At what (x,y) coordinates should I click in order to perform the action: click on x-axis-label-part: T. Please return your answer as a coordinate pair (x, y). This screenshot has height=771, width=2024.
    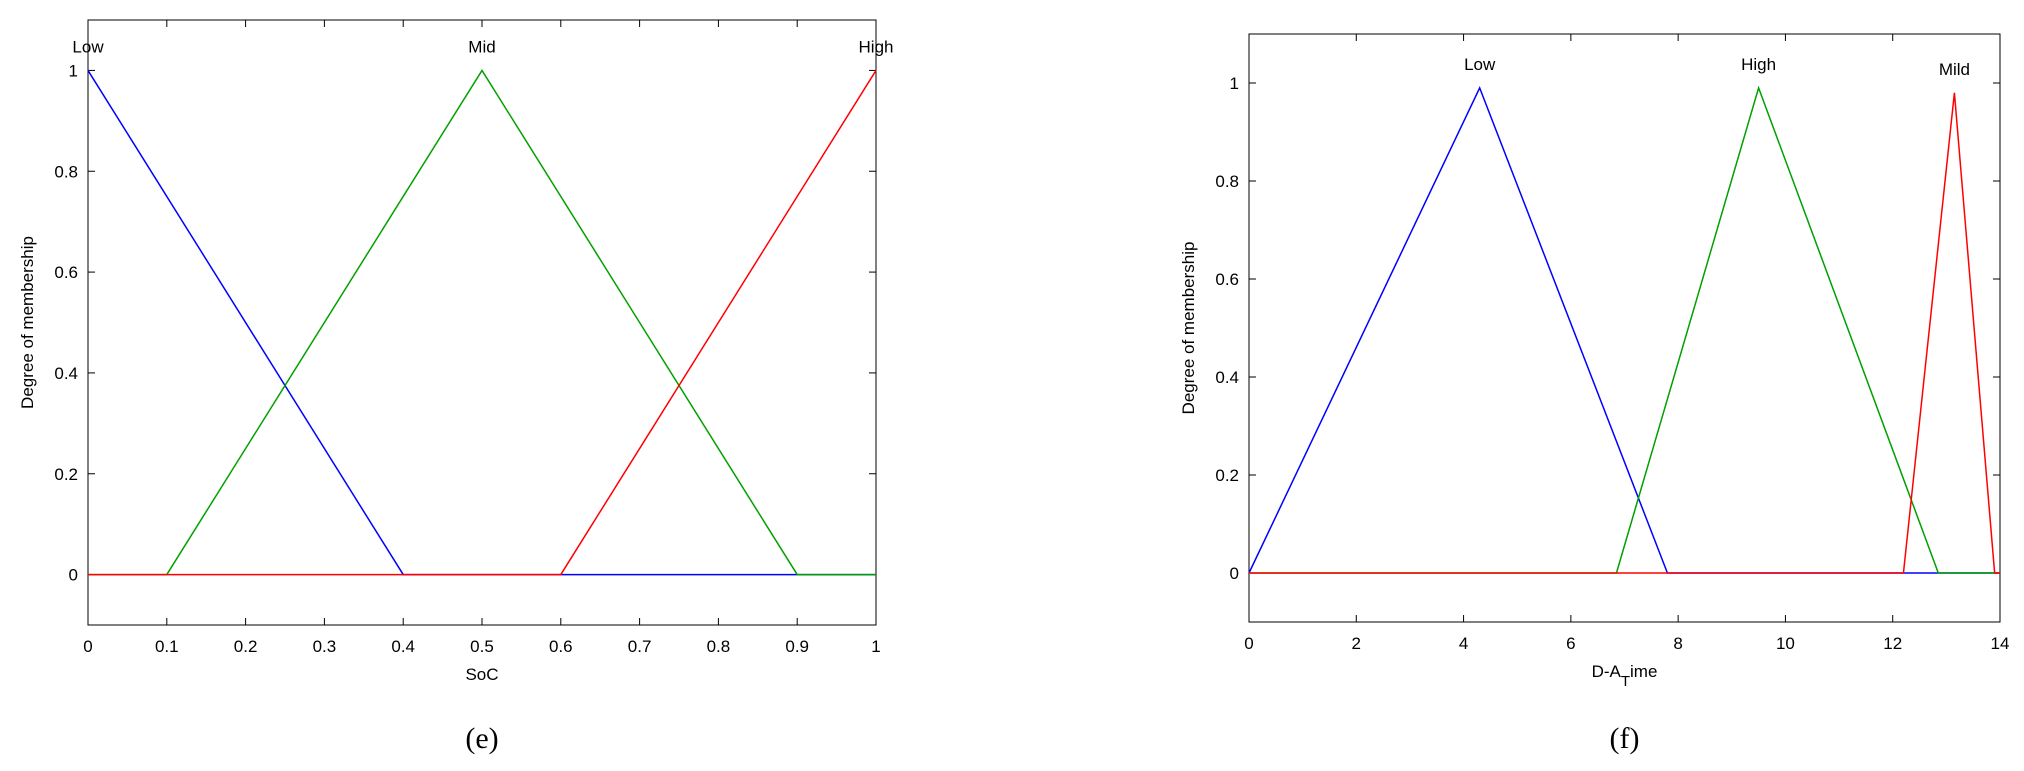
    Looking at the image, I should click on (1625, 681).